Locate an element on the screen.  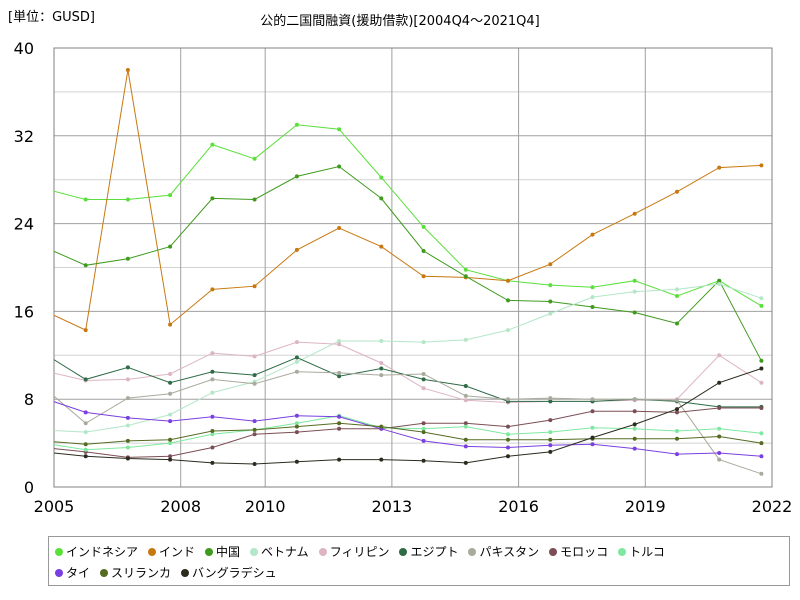
legend-label: スリランカ is located at coordinates (141, 573).